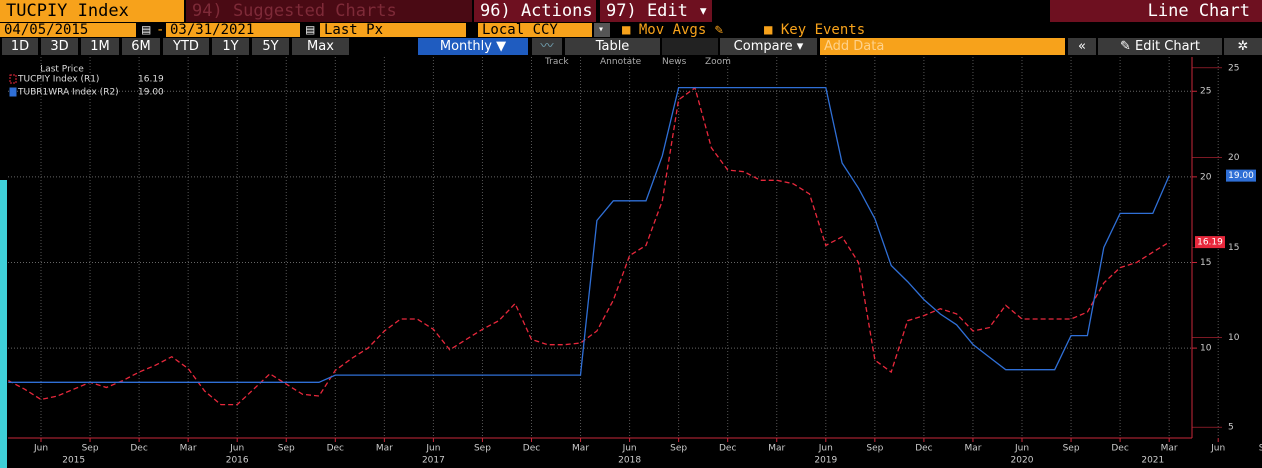 This screenshot has width=1262, height=468. What do you see at coordinates (535, 30) in the screenshot?
I see `currency-field: Local CCY` at bounding box center [535, 30].